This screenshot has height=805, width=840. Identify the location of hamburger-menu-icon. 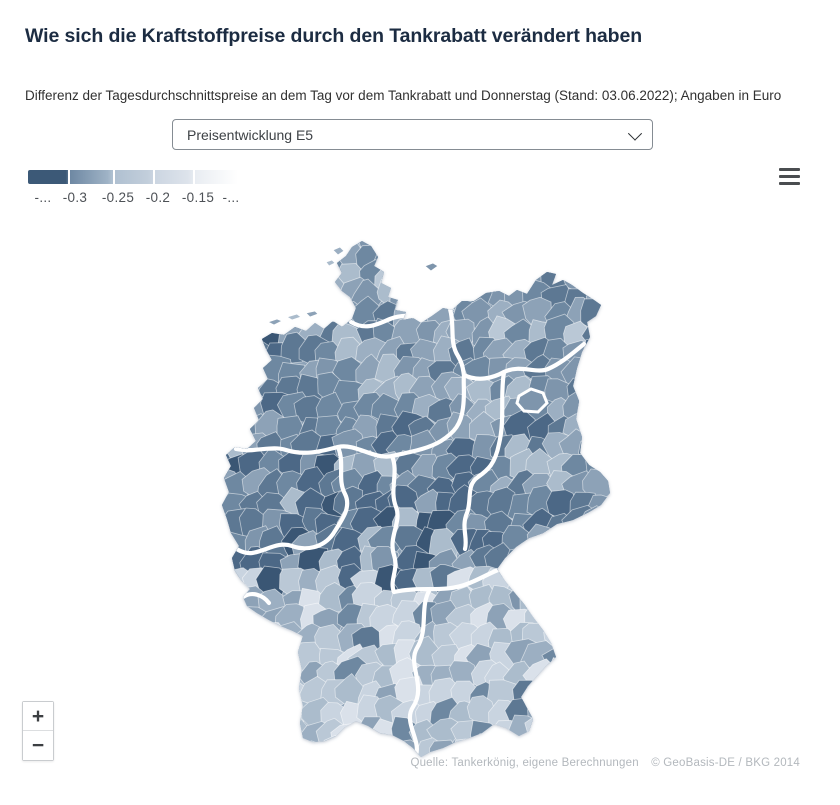
(789, 177).